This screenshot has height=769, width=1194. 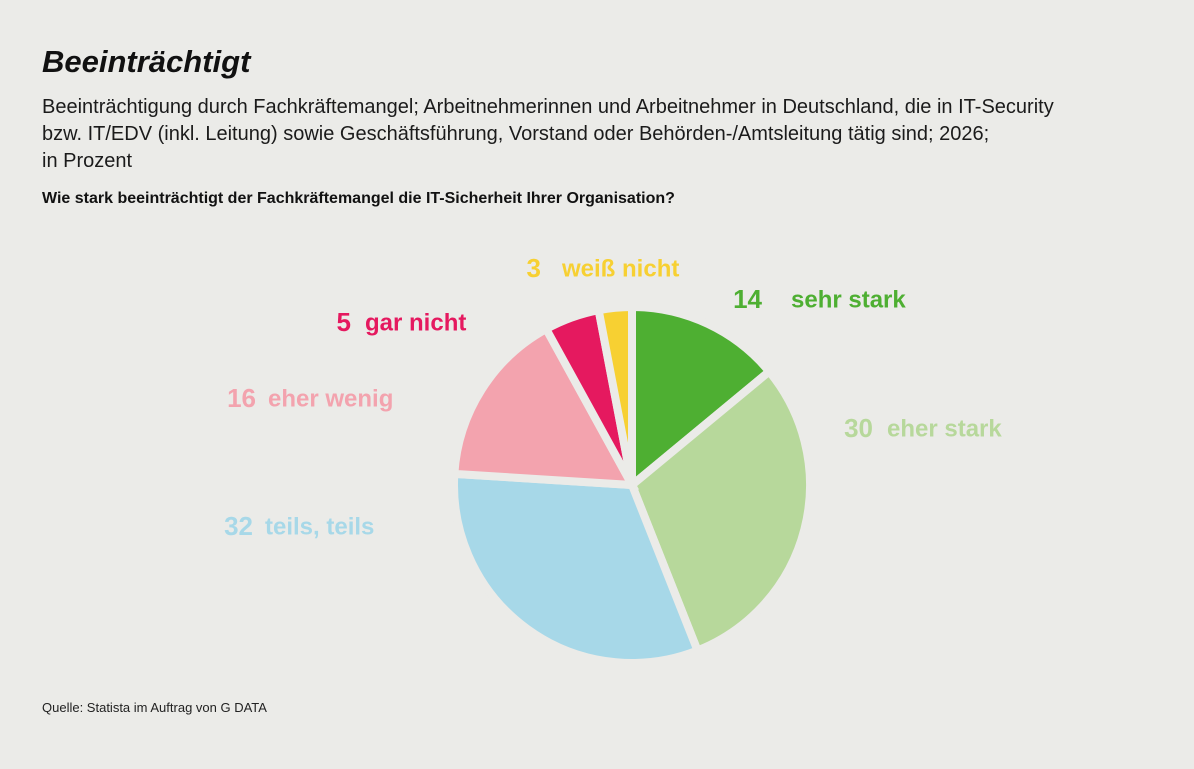 I want to click on pie-slice-eher-stark, so click(x=720, y=510).